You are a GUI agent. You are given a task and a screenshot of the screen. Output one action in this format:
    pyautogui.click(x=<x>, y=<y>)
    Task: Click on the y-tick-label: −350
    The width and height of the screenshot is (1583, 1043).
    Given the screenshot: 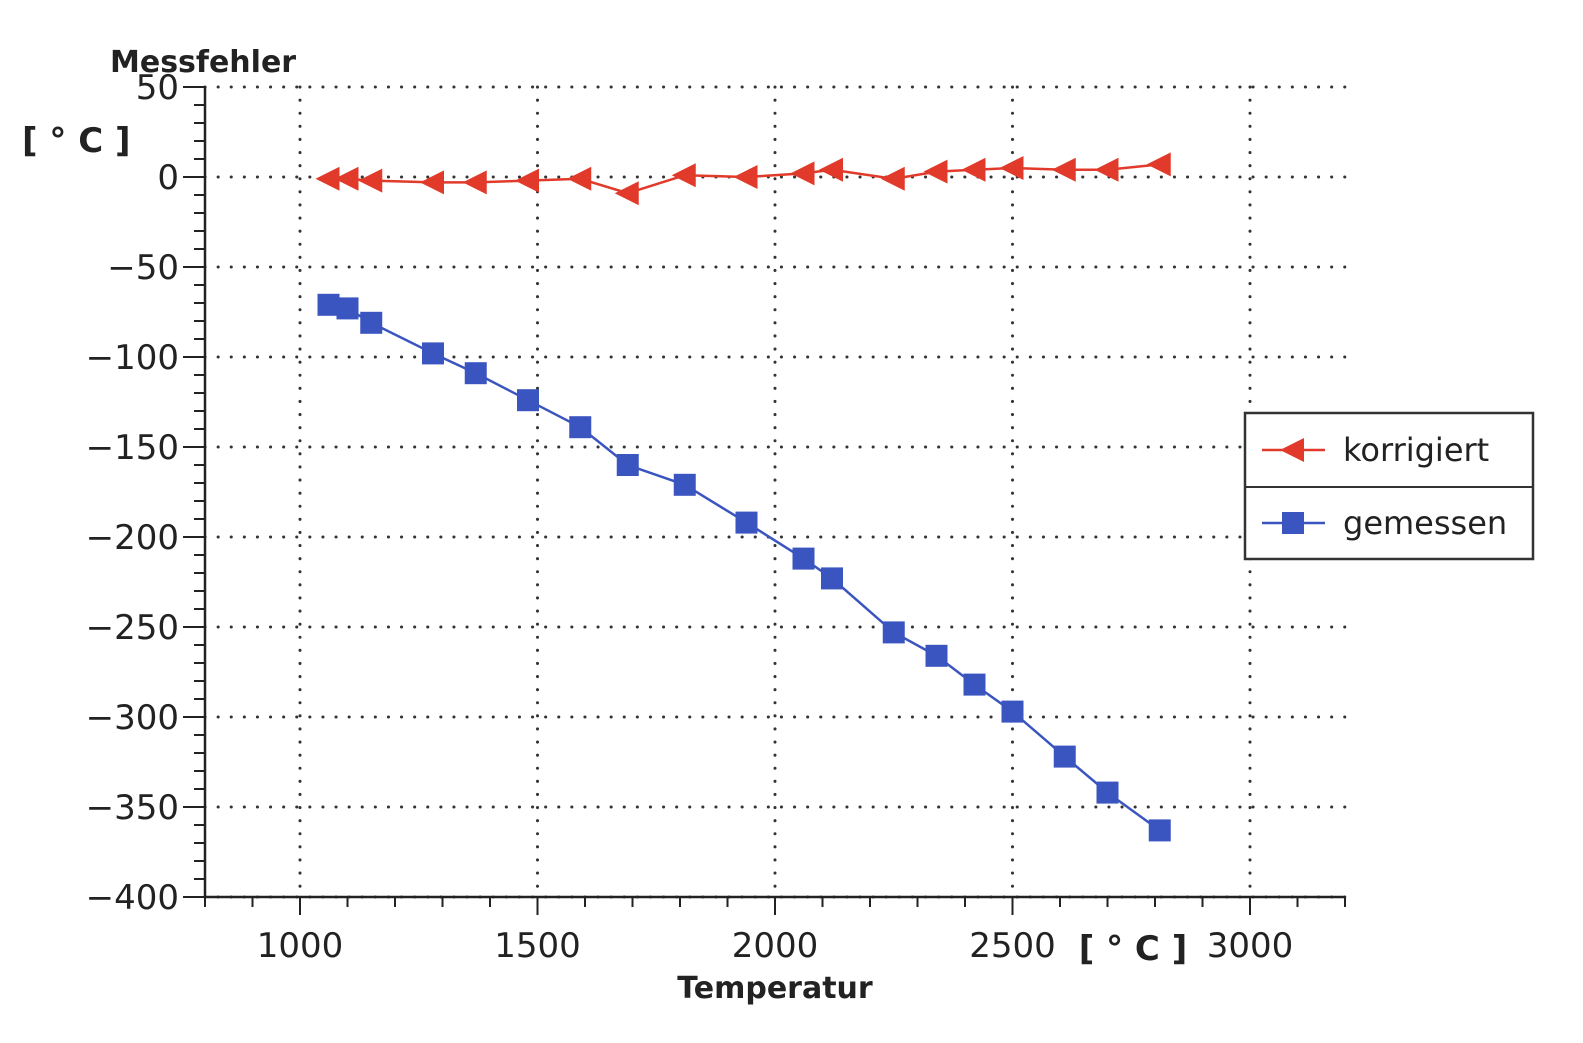 What is the action you would take?
    pyautogui.click(x=132, y=808)
    